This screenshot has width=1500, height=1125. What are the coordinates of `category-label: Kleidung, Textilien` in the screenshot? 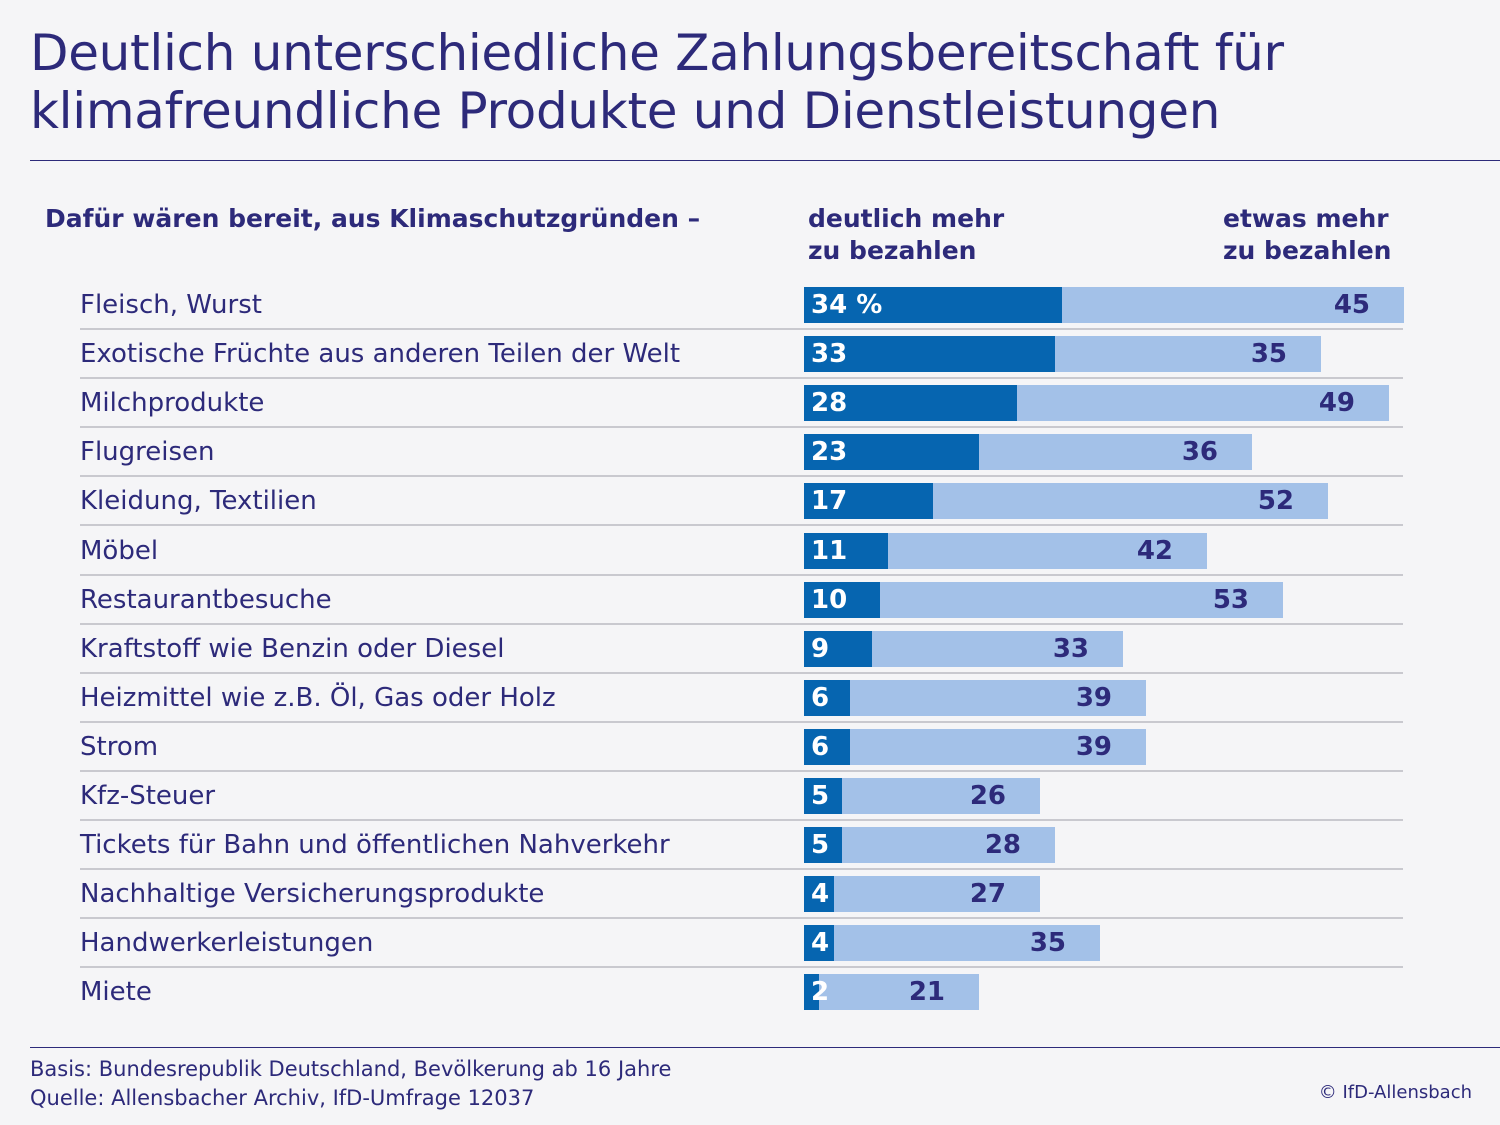 It's located at (198, 501).